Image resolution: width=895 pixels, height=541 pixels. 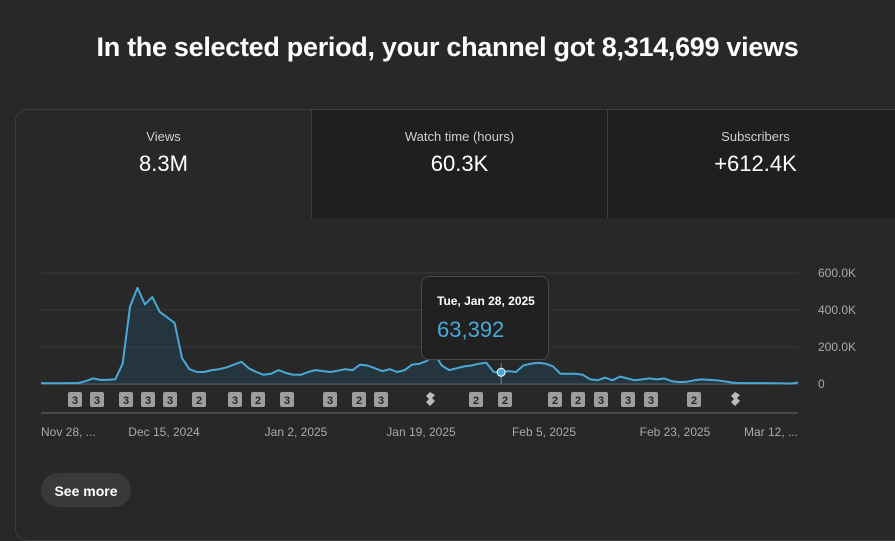 I want to click on chart-tooltip: Tue, Jan 28, 2025 63,392, so click(x=485, y=318).